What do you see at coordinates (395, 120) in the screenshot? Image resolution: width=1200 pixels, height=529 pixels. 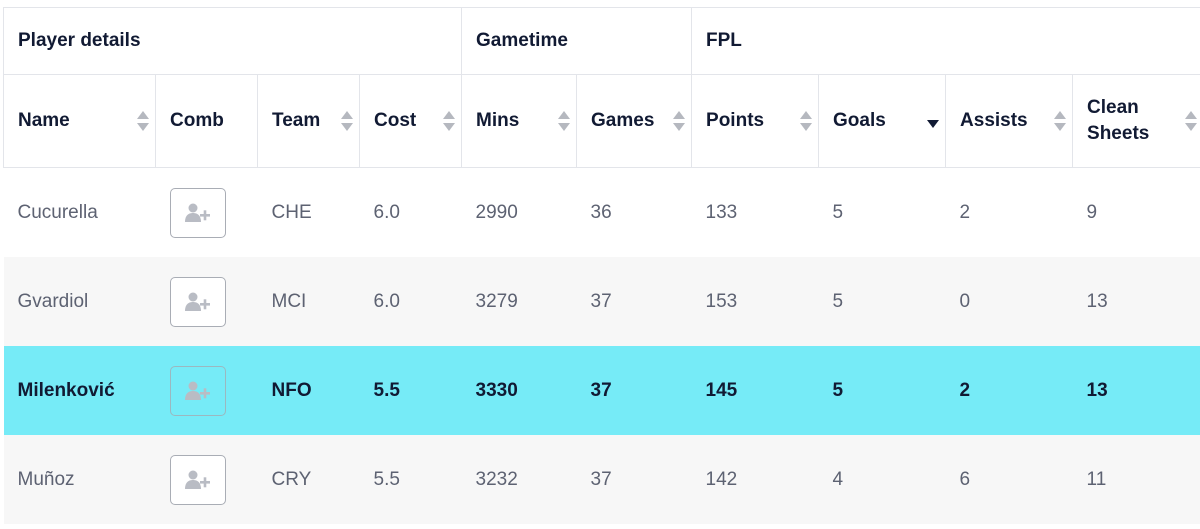 I see `column-header-label: Cost` at bounding box center [395, 120].